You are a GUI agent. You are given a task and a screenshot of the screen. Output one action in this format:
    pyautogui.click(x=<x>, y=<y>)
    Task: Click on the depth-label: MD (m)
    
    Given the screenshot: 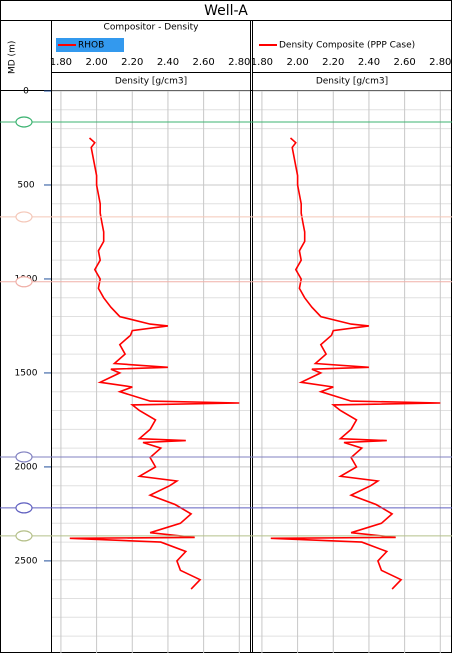 What is the action you would take?
    pyautogui.click(x=13, y=57)
    